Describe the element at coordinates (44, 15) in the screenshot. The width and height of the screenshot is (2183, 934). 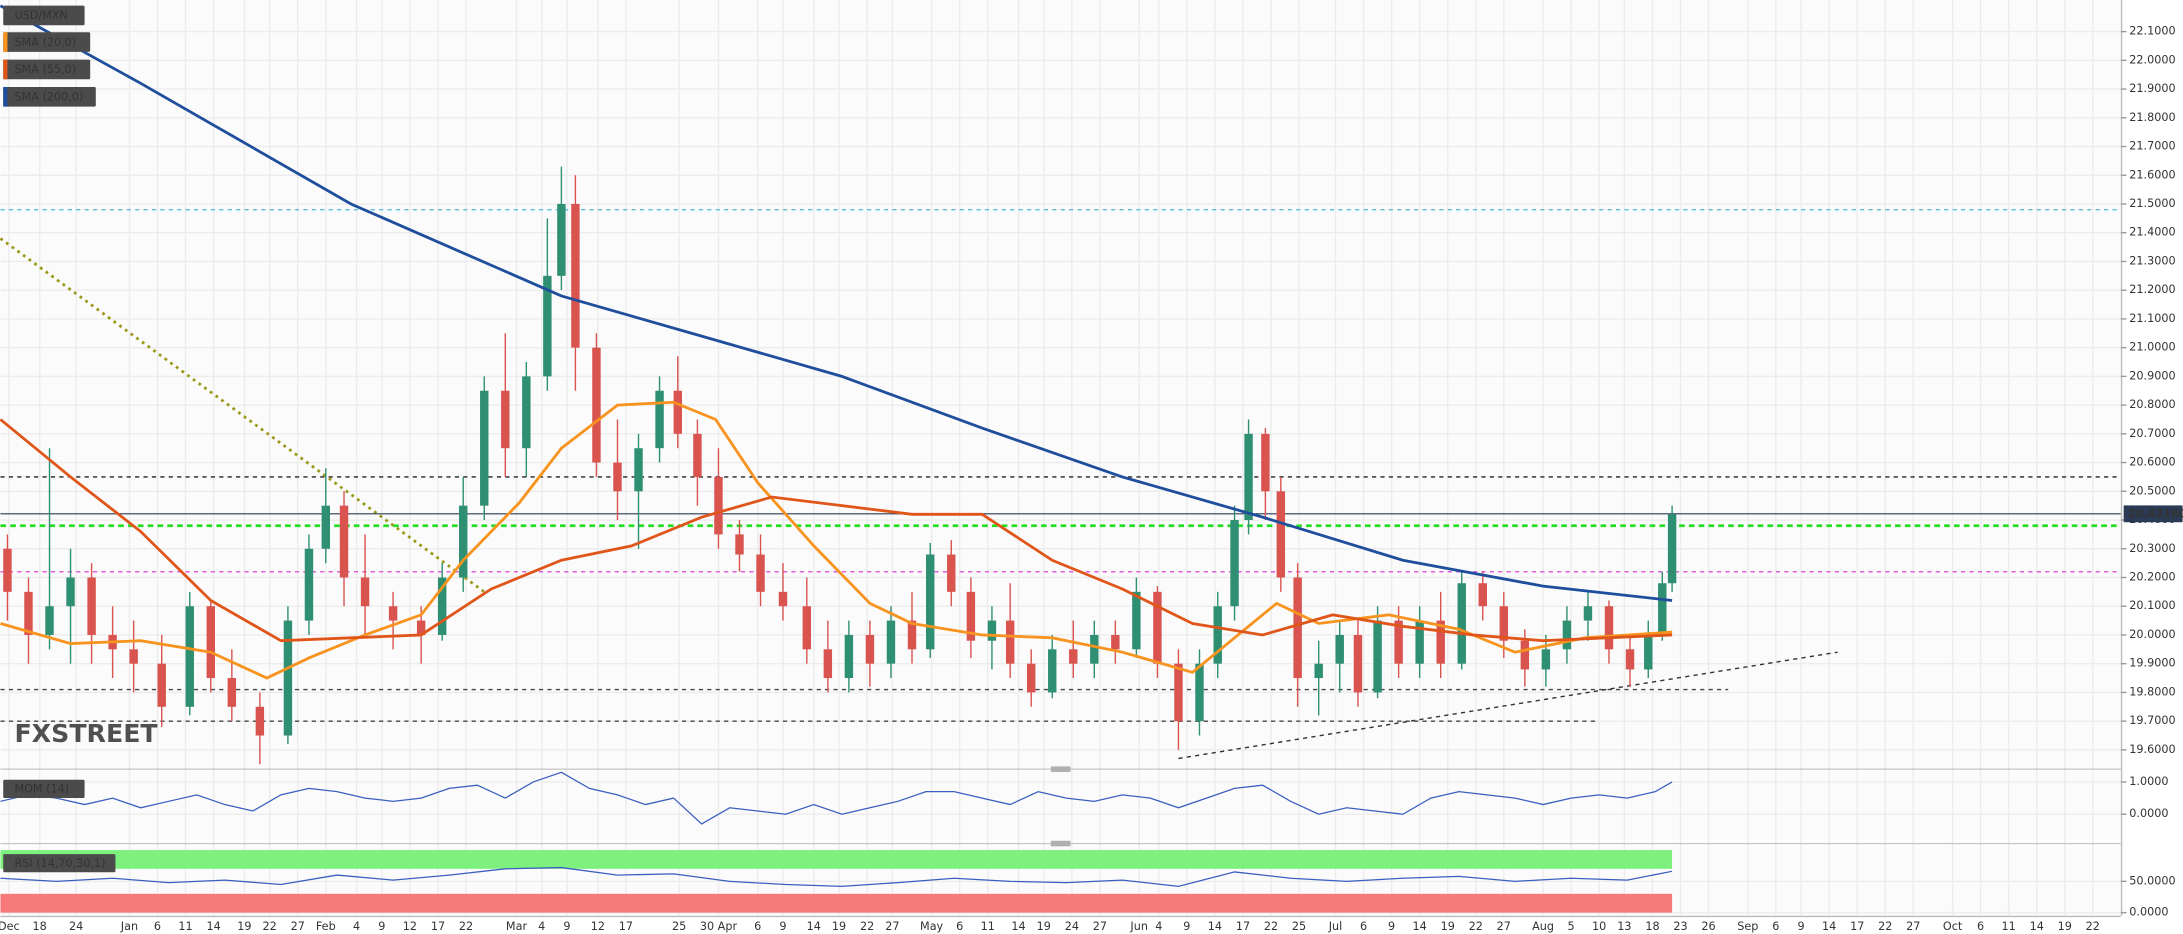
I see `legend-box` at that location.